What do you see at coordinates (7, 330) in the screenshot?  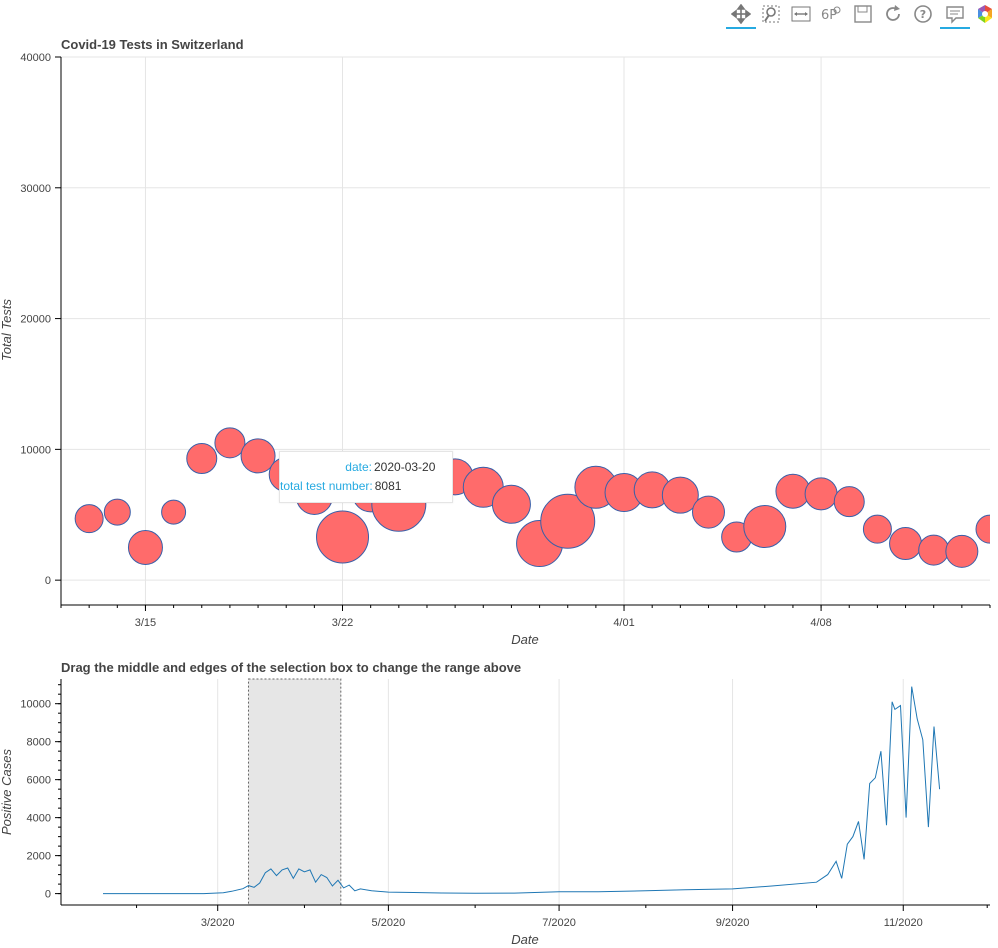 I see `main-y-label: Total Tests` at bounding box center [7, 330].